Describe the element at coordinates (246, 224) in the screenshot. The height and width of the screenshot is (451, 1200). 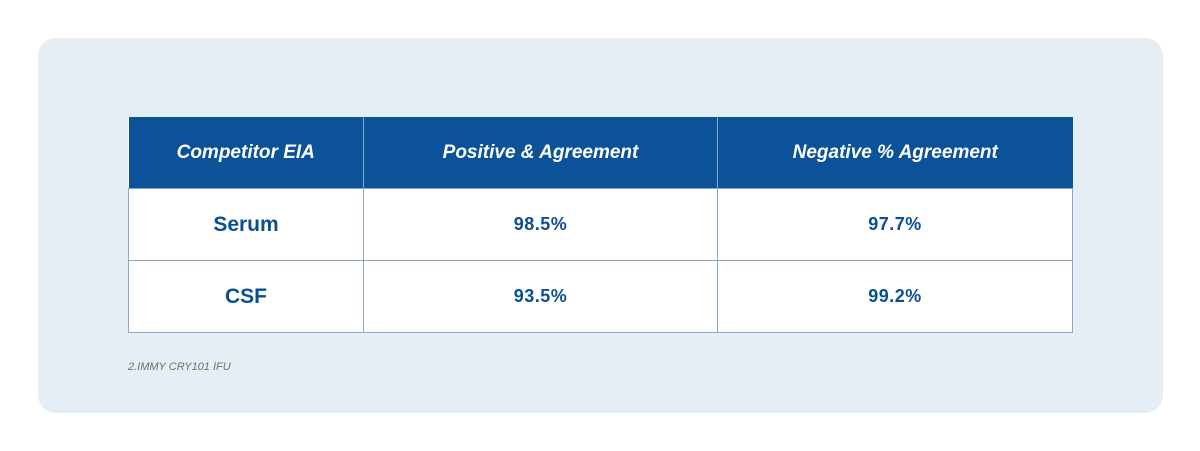
I see `row-label-serum: Serum` at that location.